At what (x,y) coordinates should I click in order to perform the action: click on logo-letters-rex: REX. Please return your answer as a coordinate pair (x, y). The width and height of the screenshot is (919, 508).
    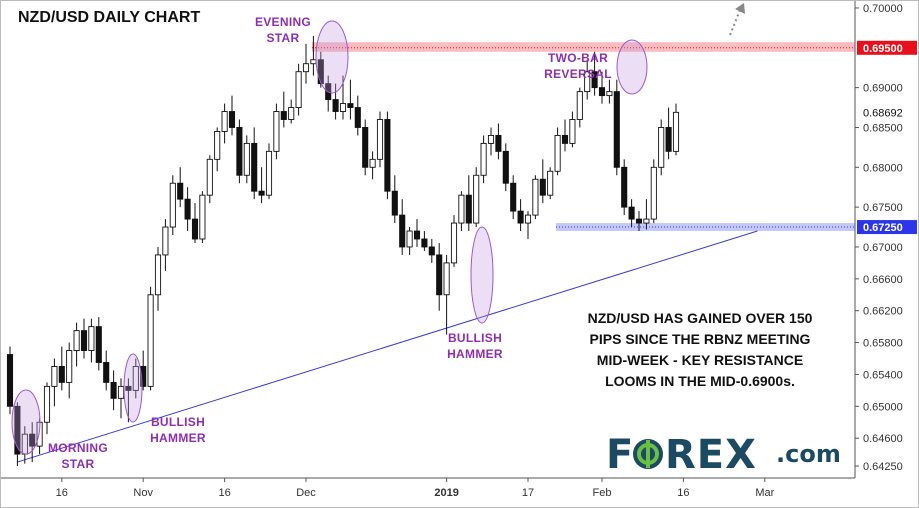
    Looking at the image, I should click on (711, 455).